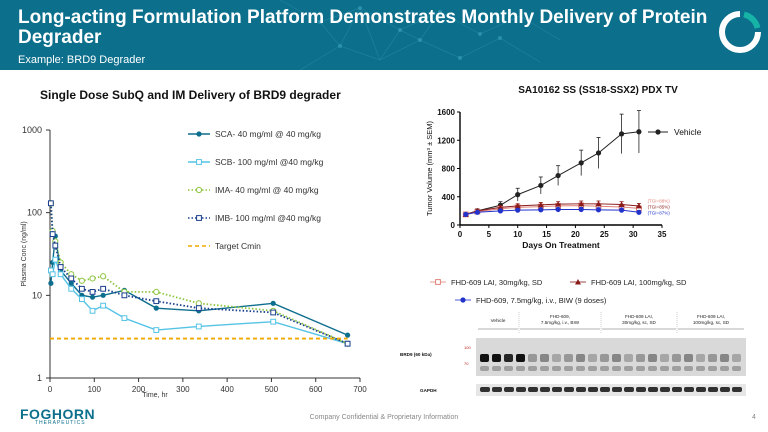 Image resolution: width=768 pixels, height=432 pixels. Describe the element at coordinates (32, 130) in the screenshot. I see `pk-y-tick-label: 1000` at that location.